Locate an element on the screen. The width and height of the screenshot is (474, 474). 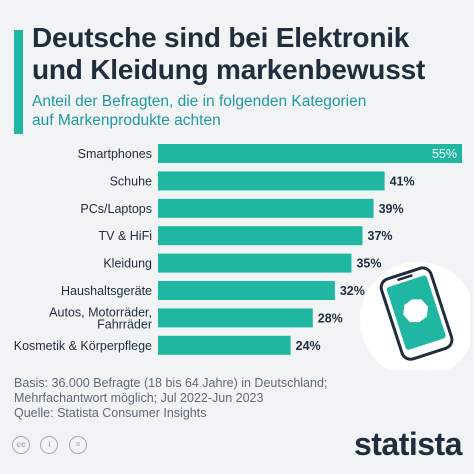
statista-logo: statista is located at coordinates (408, 444).